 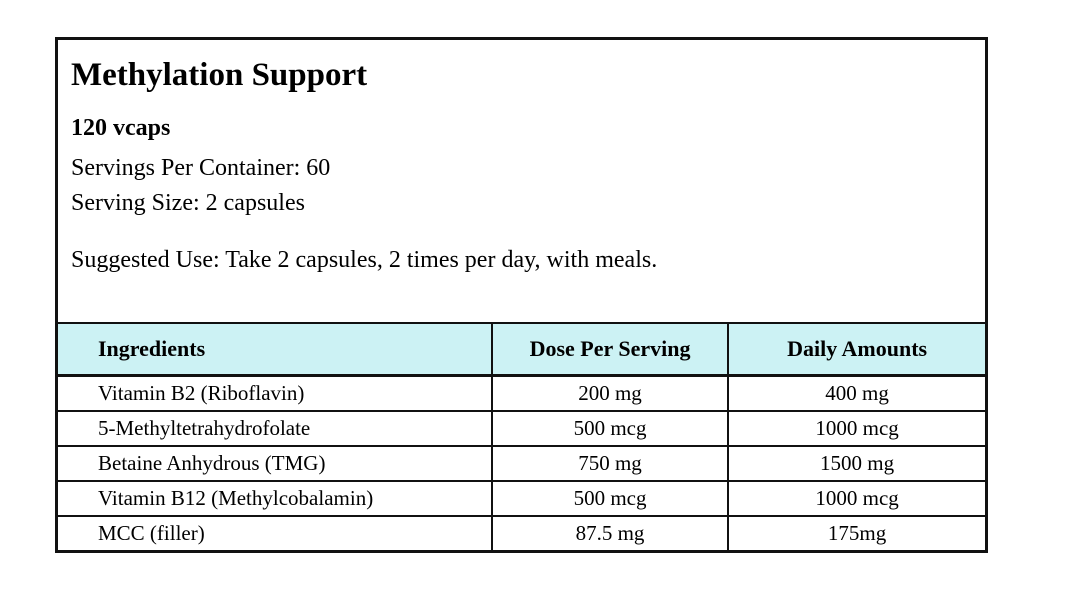 I want to click on table-row: Betaine Anhydrous (TMG) 750 mg 1500 mg, so click(x=521, y=463).